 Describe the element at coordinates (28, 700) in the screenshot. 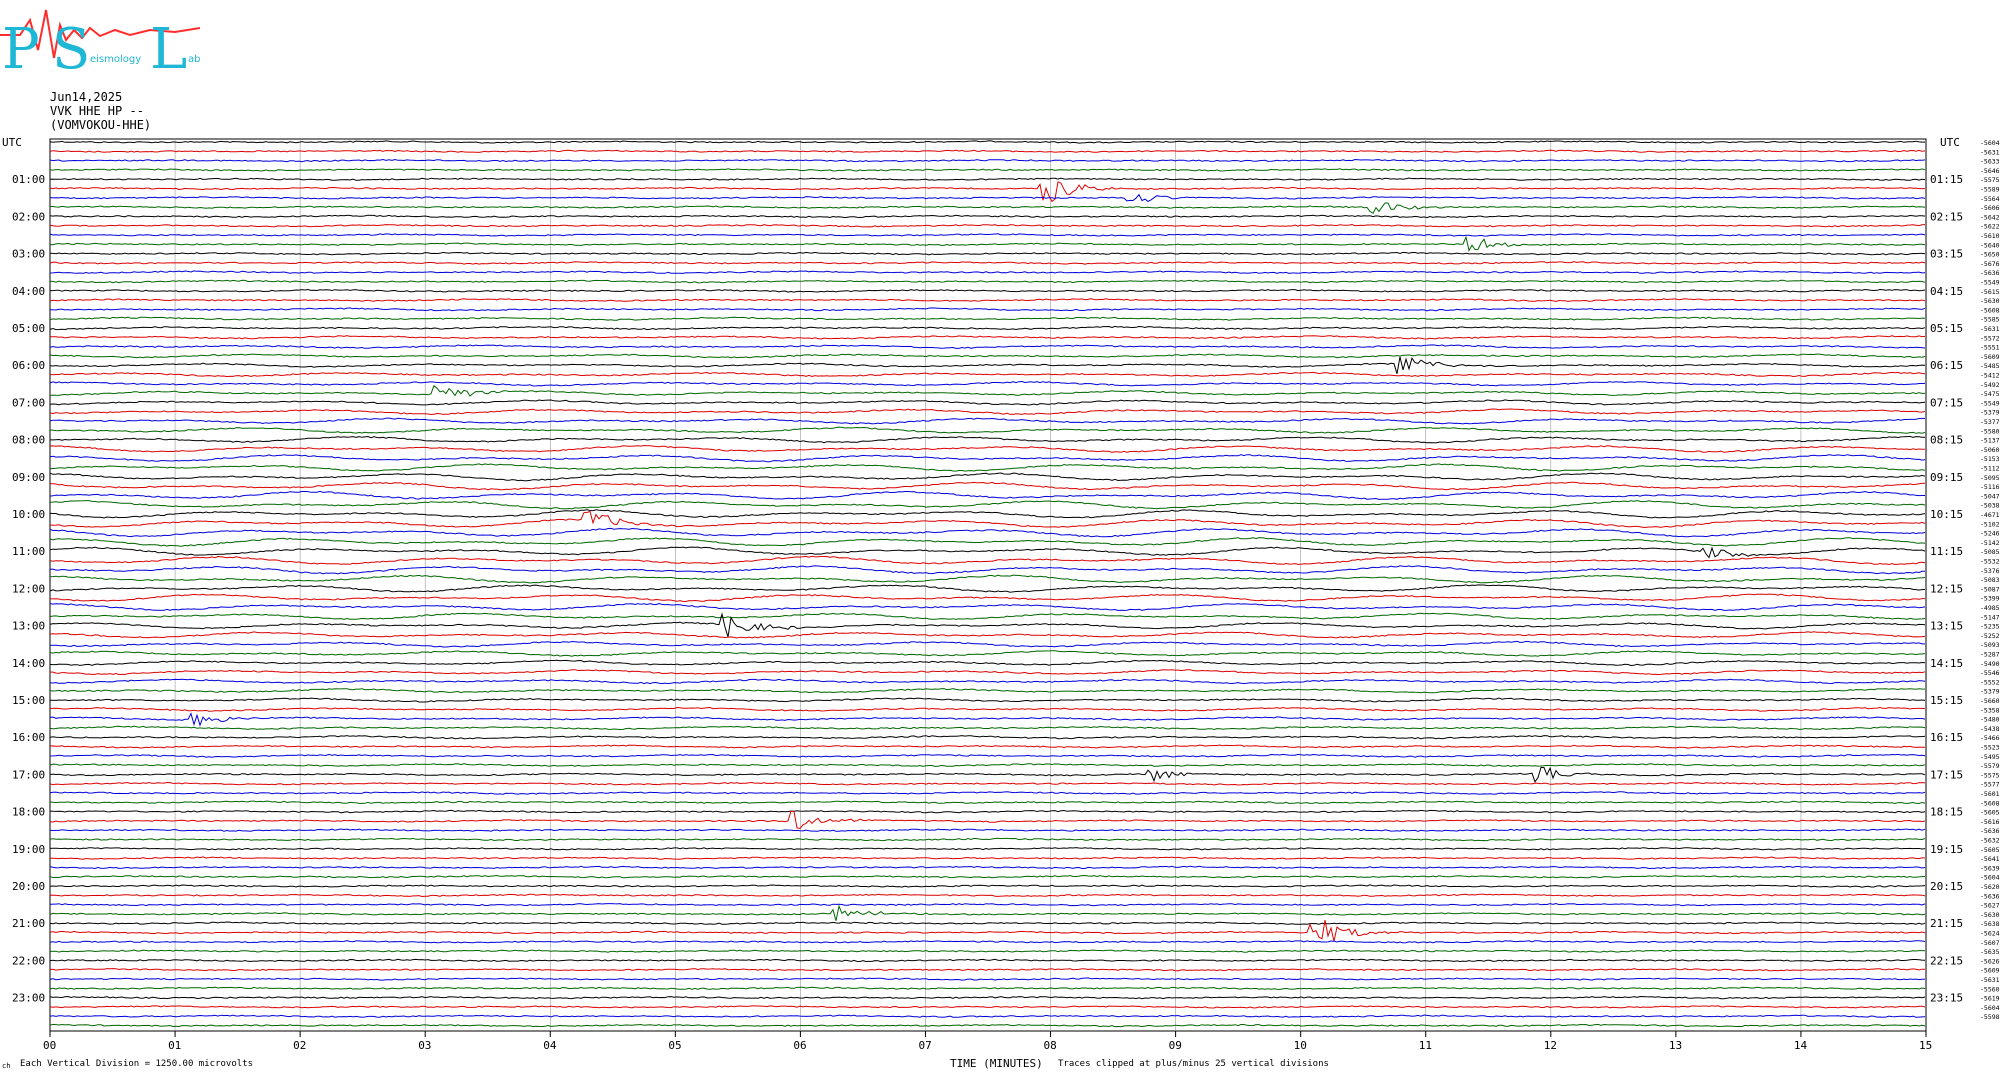

I see `left-hour-label: 15:00` at that location.